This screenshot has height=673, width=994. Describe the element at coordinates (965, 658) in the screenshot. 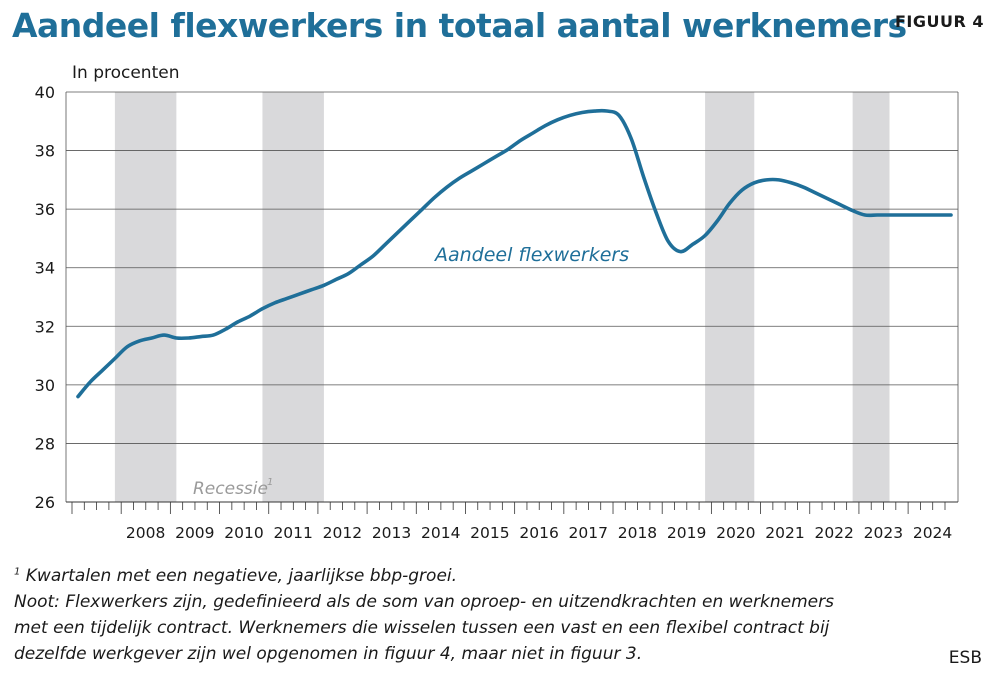

I see `source-label: ESB` at that location.